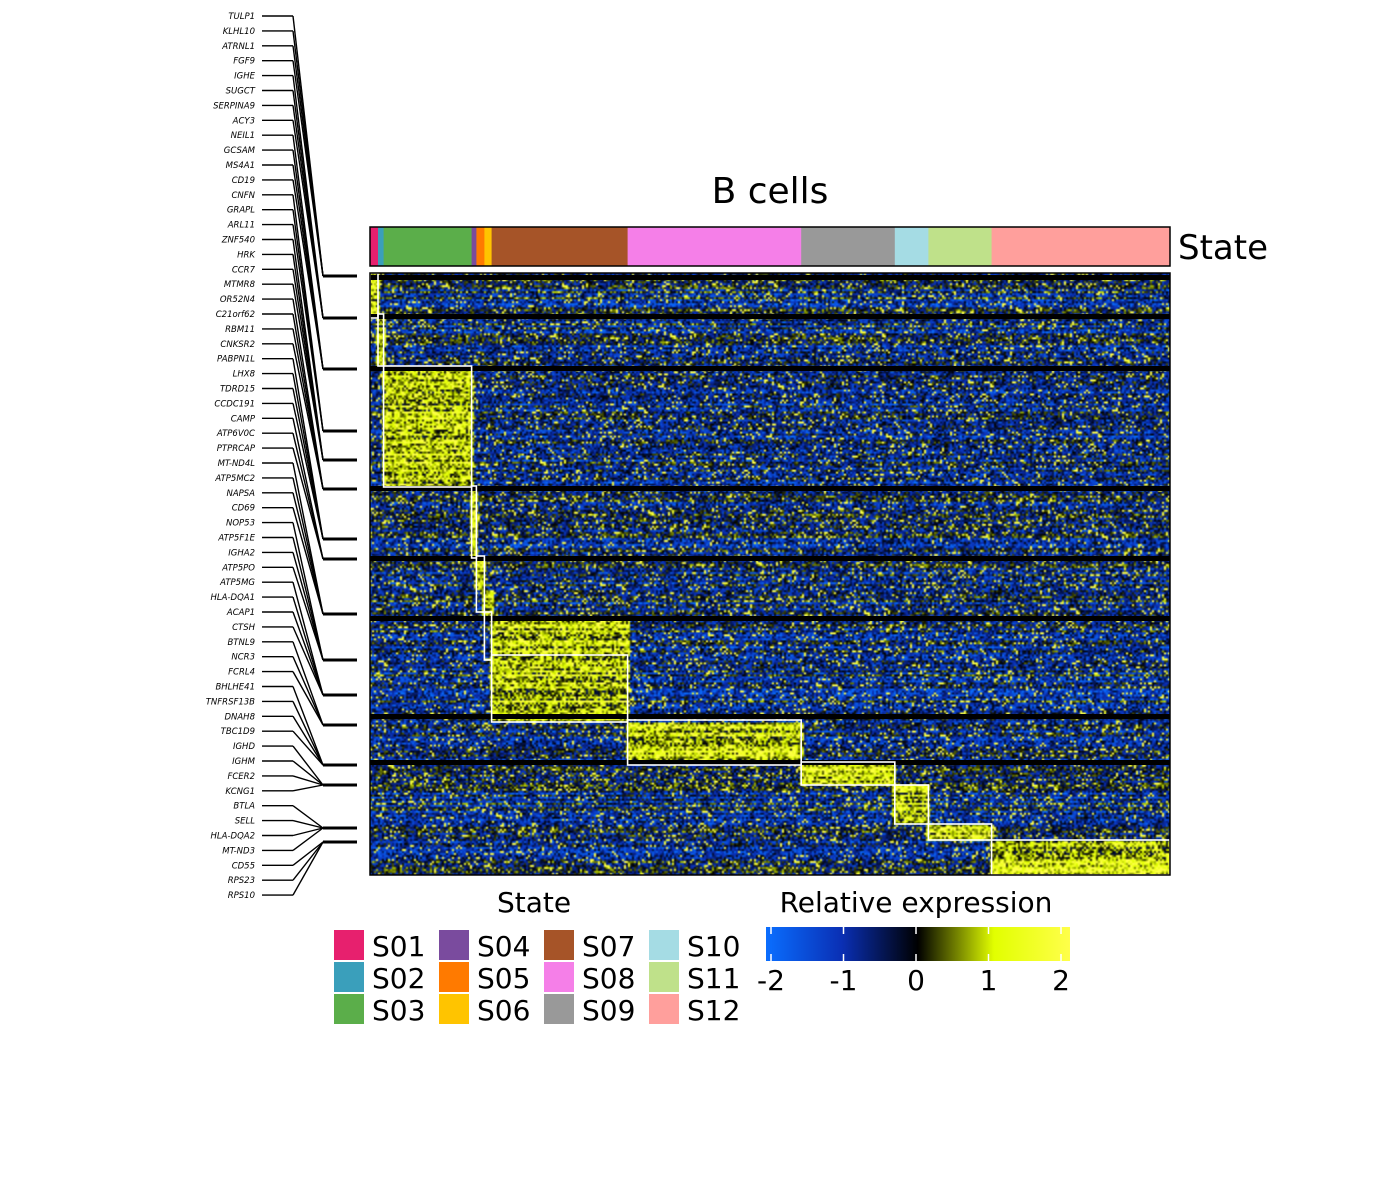  Describe the element at coordinates (374, 246) in the screenshot. I see `state-annotation-s01` at that location.